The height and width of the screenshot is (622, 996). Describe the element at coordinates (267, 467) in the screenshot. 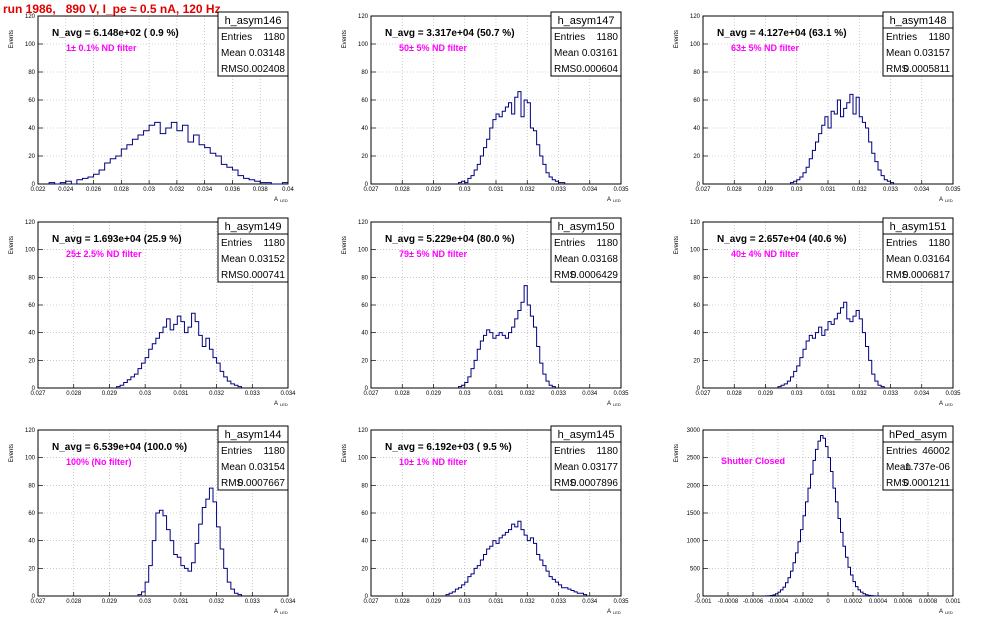

I see `stats-value: 0.03154` at that location.